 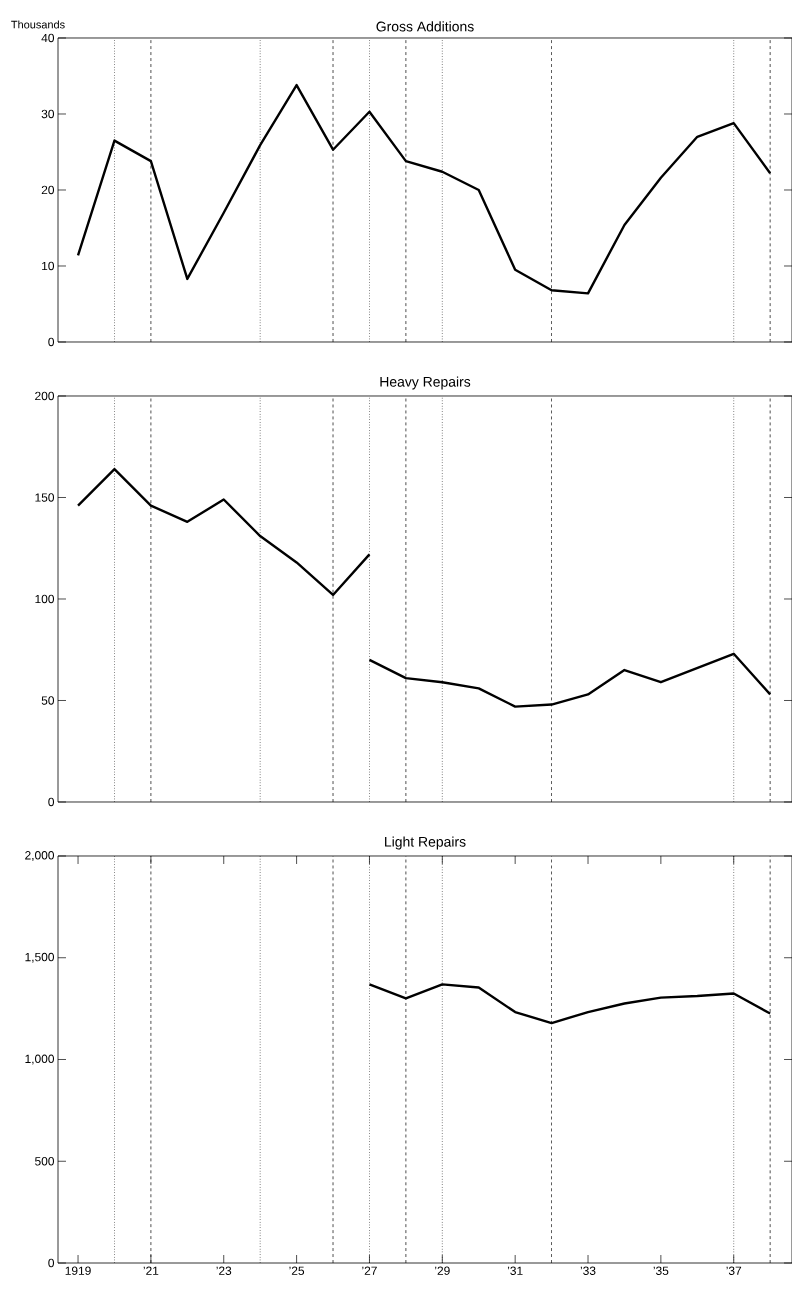 I want to click on x-tick-label: ’25, so click(x=297, y=1270).